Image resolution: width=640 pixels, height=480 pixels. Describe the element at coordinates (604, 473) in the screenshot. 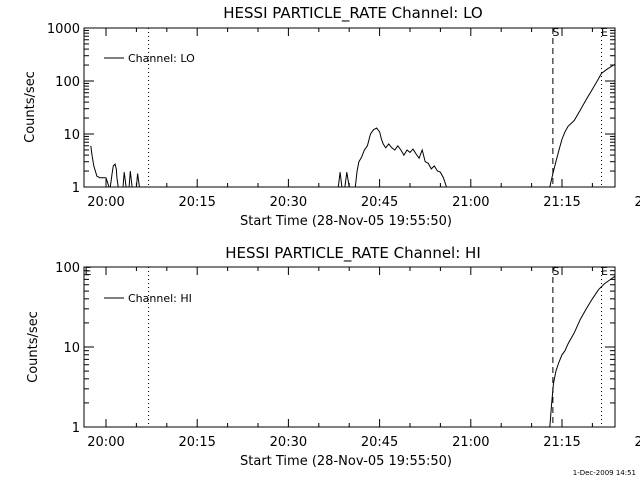

I see `timestamp: 1-Dec-2009 14:51` at that location.